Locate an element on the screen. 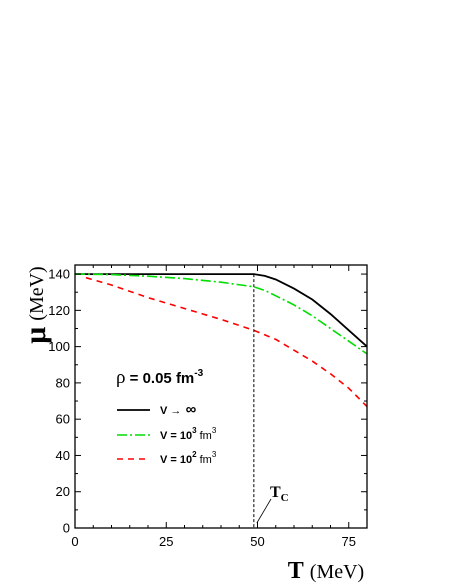 The height and width of the screenshot is (588, 454). x-axis-unit: (MeV) is located at coordinates (337, 572).